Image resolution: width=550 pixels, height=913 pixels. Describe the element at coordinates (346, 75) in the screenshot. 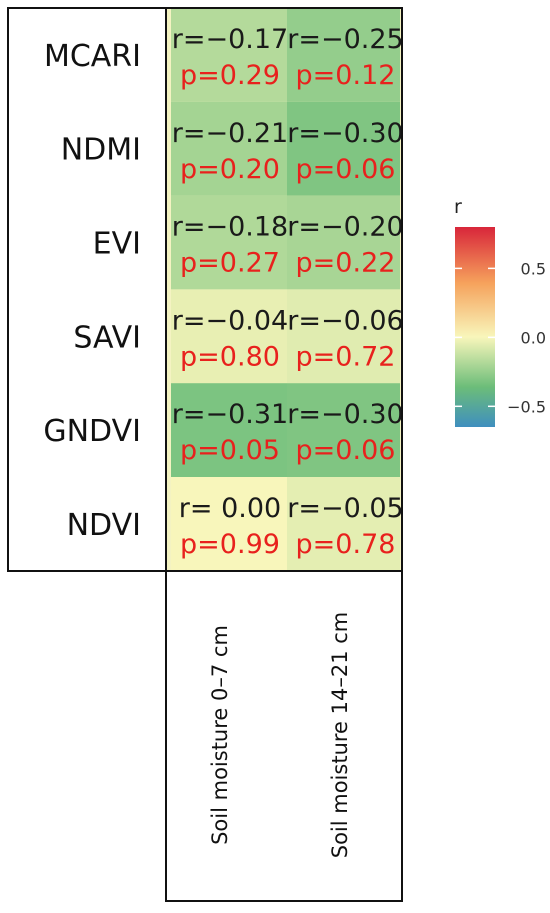

I see `cell-p-label: p=0.12` at that location.